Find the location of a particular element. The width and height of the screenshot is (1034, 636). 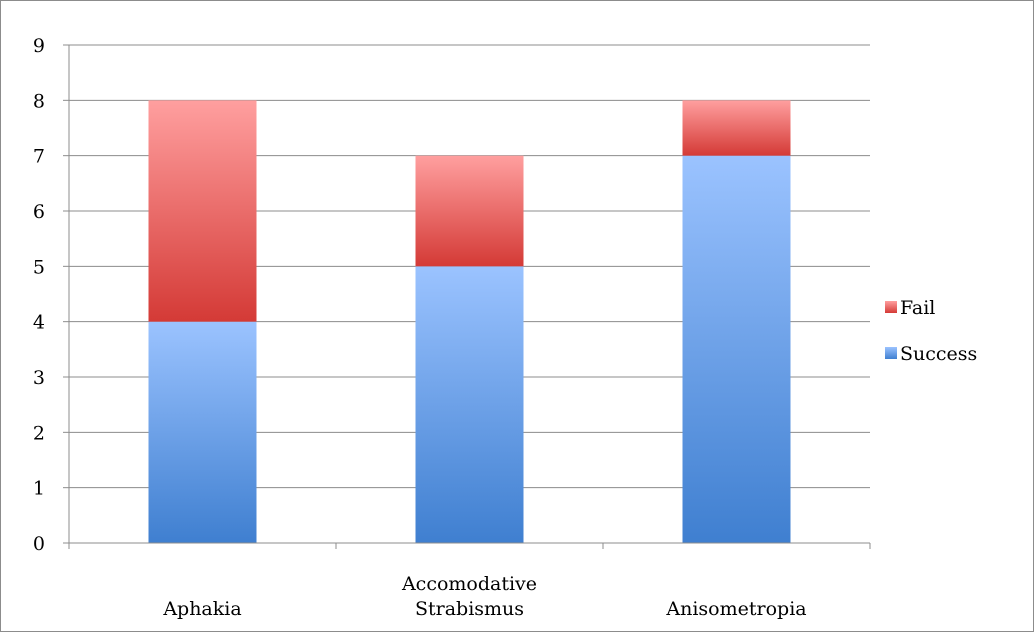

legend-swatch-success is located at coordinates (891, 353).